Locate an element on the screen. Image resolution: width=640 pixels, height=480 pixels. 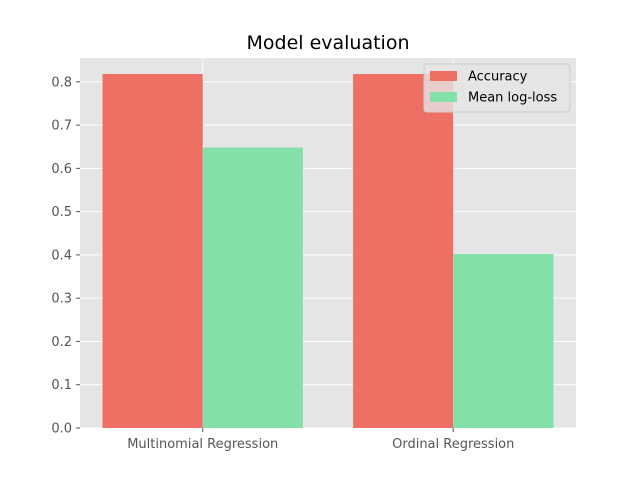
legend: Accuracy Mean log-loss is located at coordinates (497, 88).